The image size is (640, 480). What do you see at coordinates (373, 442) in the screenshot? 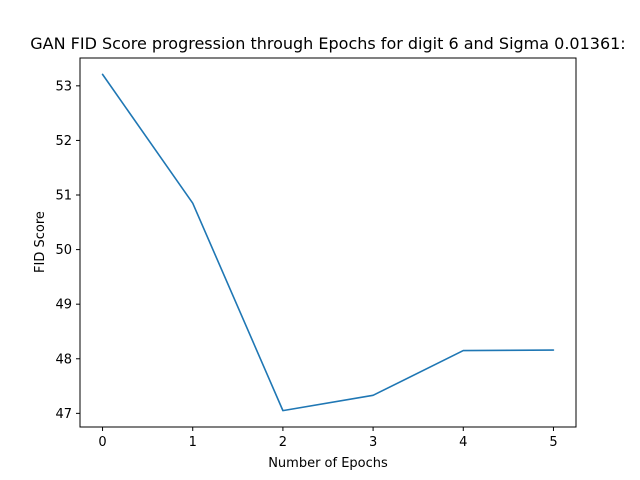
I see `x-tick-label: 3` at bounding box center [373, 442].